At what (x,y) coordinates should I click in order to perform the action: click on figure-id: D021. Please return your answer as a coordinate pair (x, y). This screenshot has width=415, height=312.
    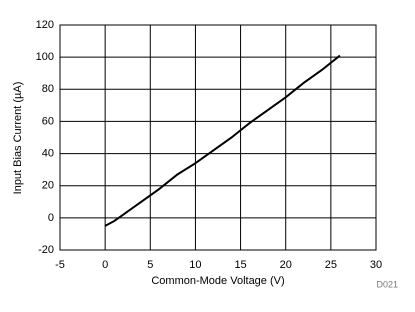
    Looking at the image, I should click on (387, 284).